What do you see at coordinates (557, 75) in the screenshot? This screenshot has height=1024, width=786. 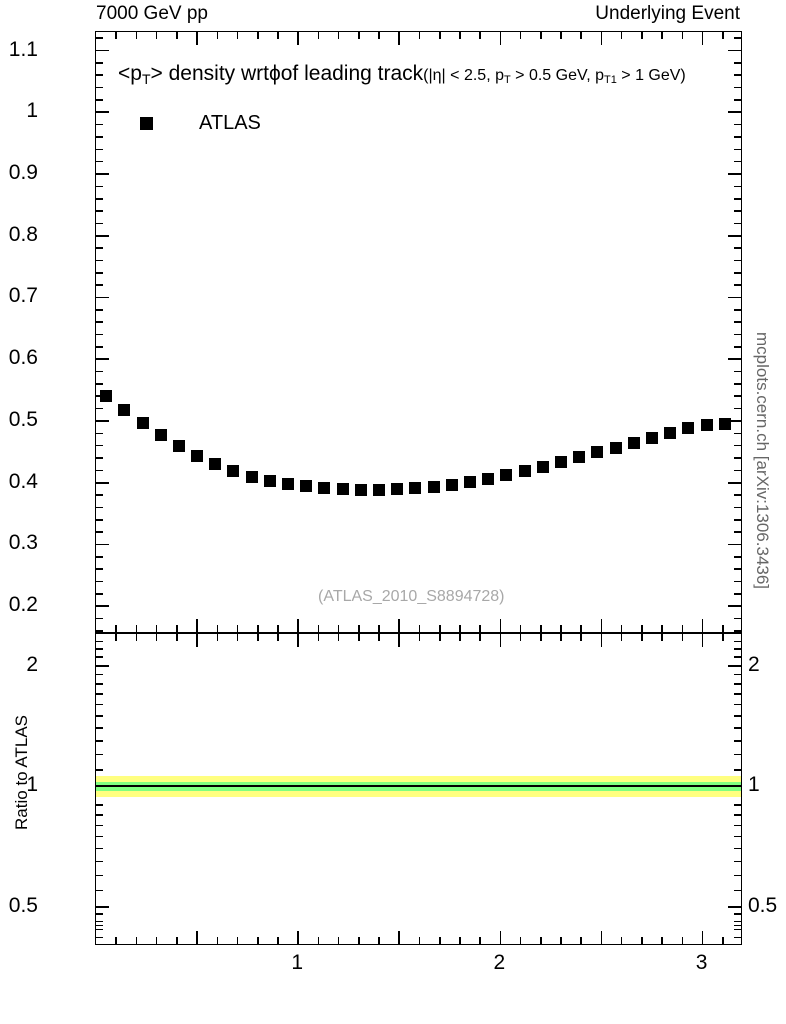 I see `cond-mid: > 0.5 GeV, p` at bounding box center [557, 75].